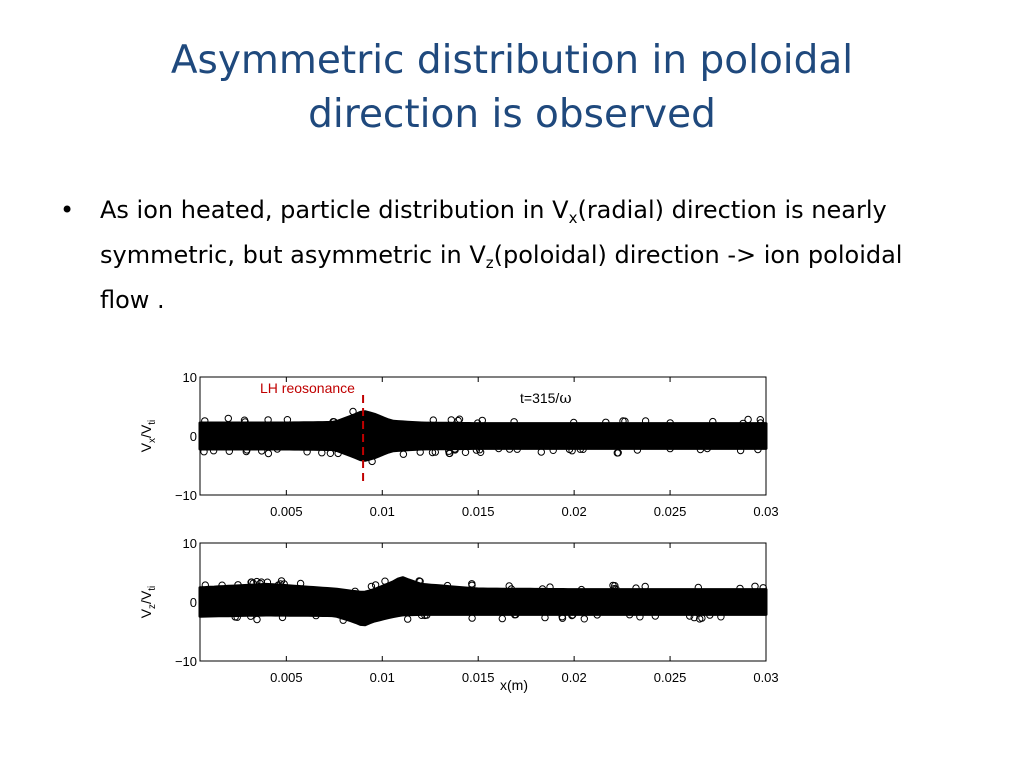 The image size is (1024, 768). What do you see at coordinates (146, 597) in the screenshot?
I see `plot-vz-ylabel-over: /V` at bounding box center [146, 597].